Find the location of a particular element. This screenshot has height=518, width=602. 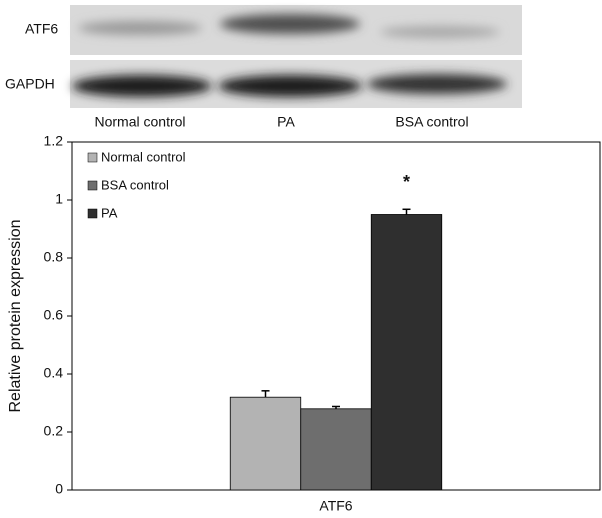

blot-lane-label: BSA control is located at coordinates (431, 122).